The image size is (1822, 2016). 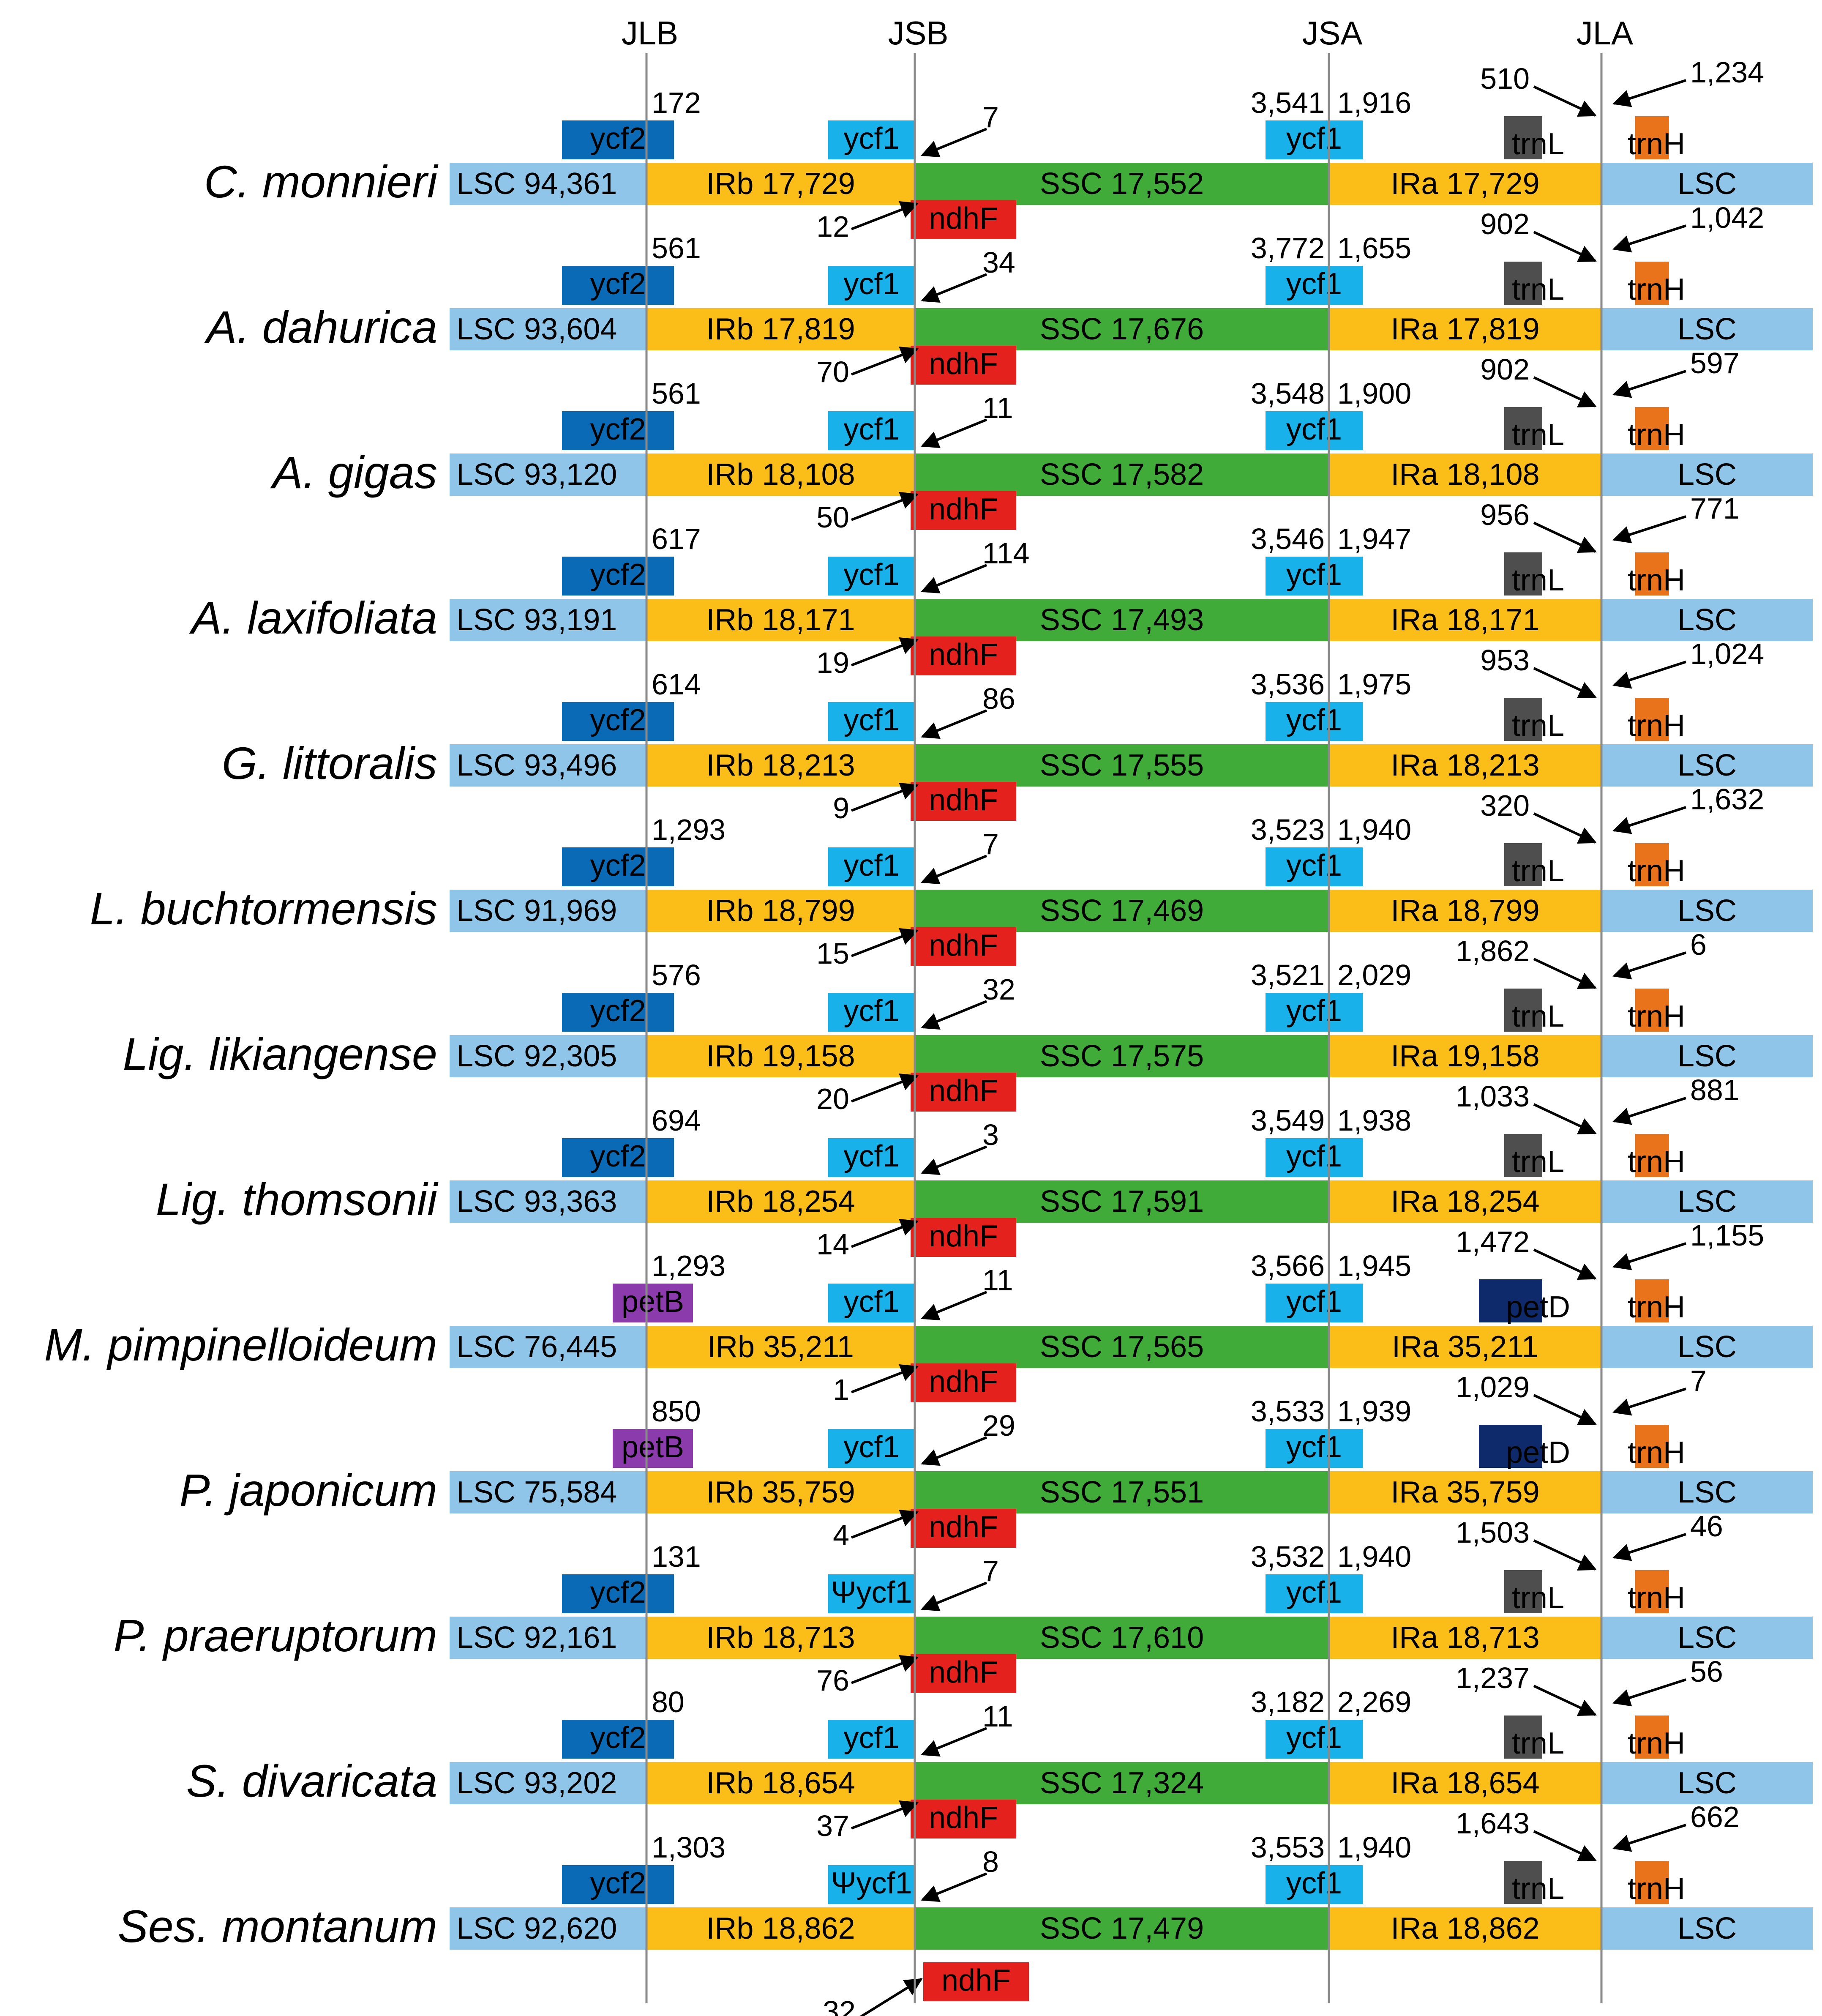 What do you see at coordinates (990, 1570) in the screenshot?
I see `jsb-number: 7` at bounding box center [990, 1570].